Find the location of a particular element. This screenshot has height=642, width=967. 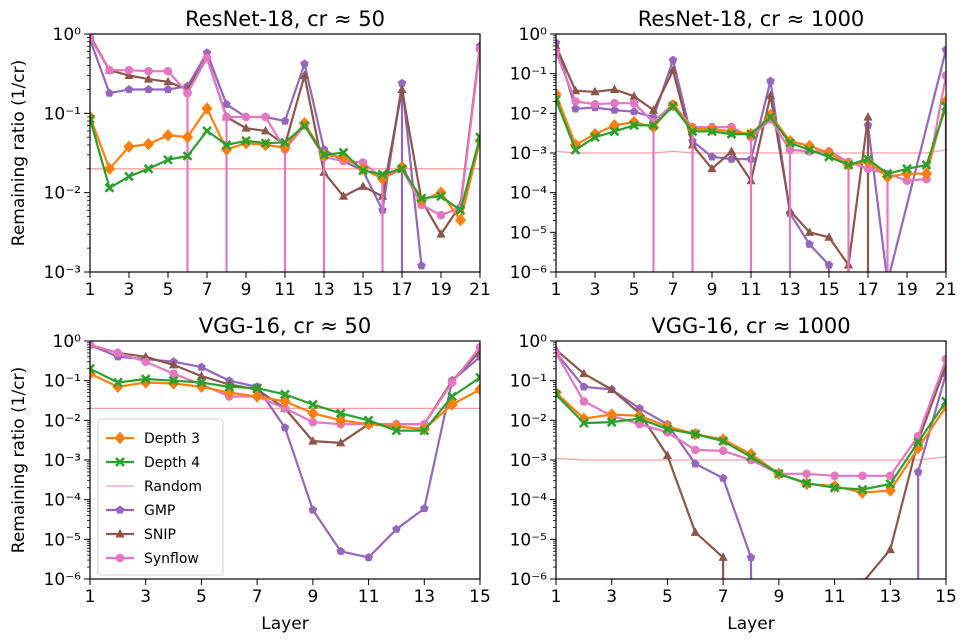

legend-marker-synflow is located at coordinates (120, 558).